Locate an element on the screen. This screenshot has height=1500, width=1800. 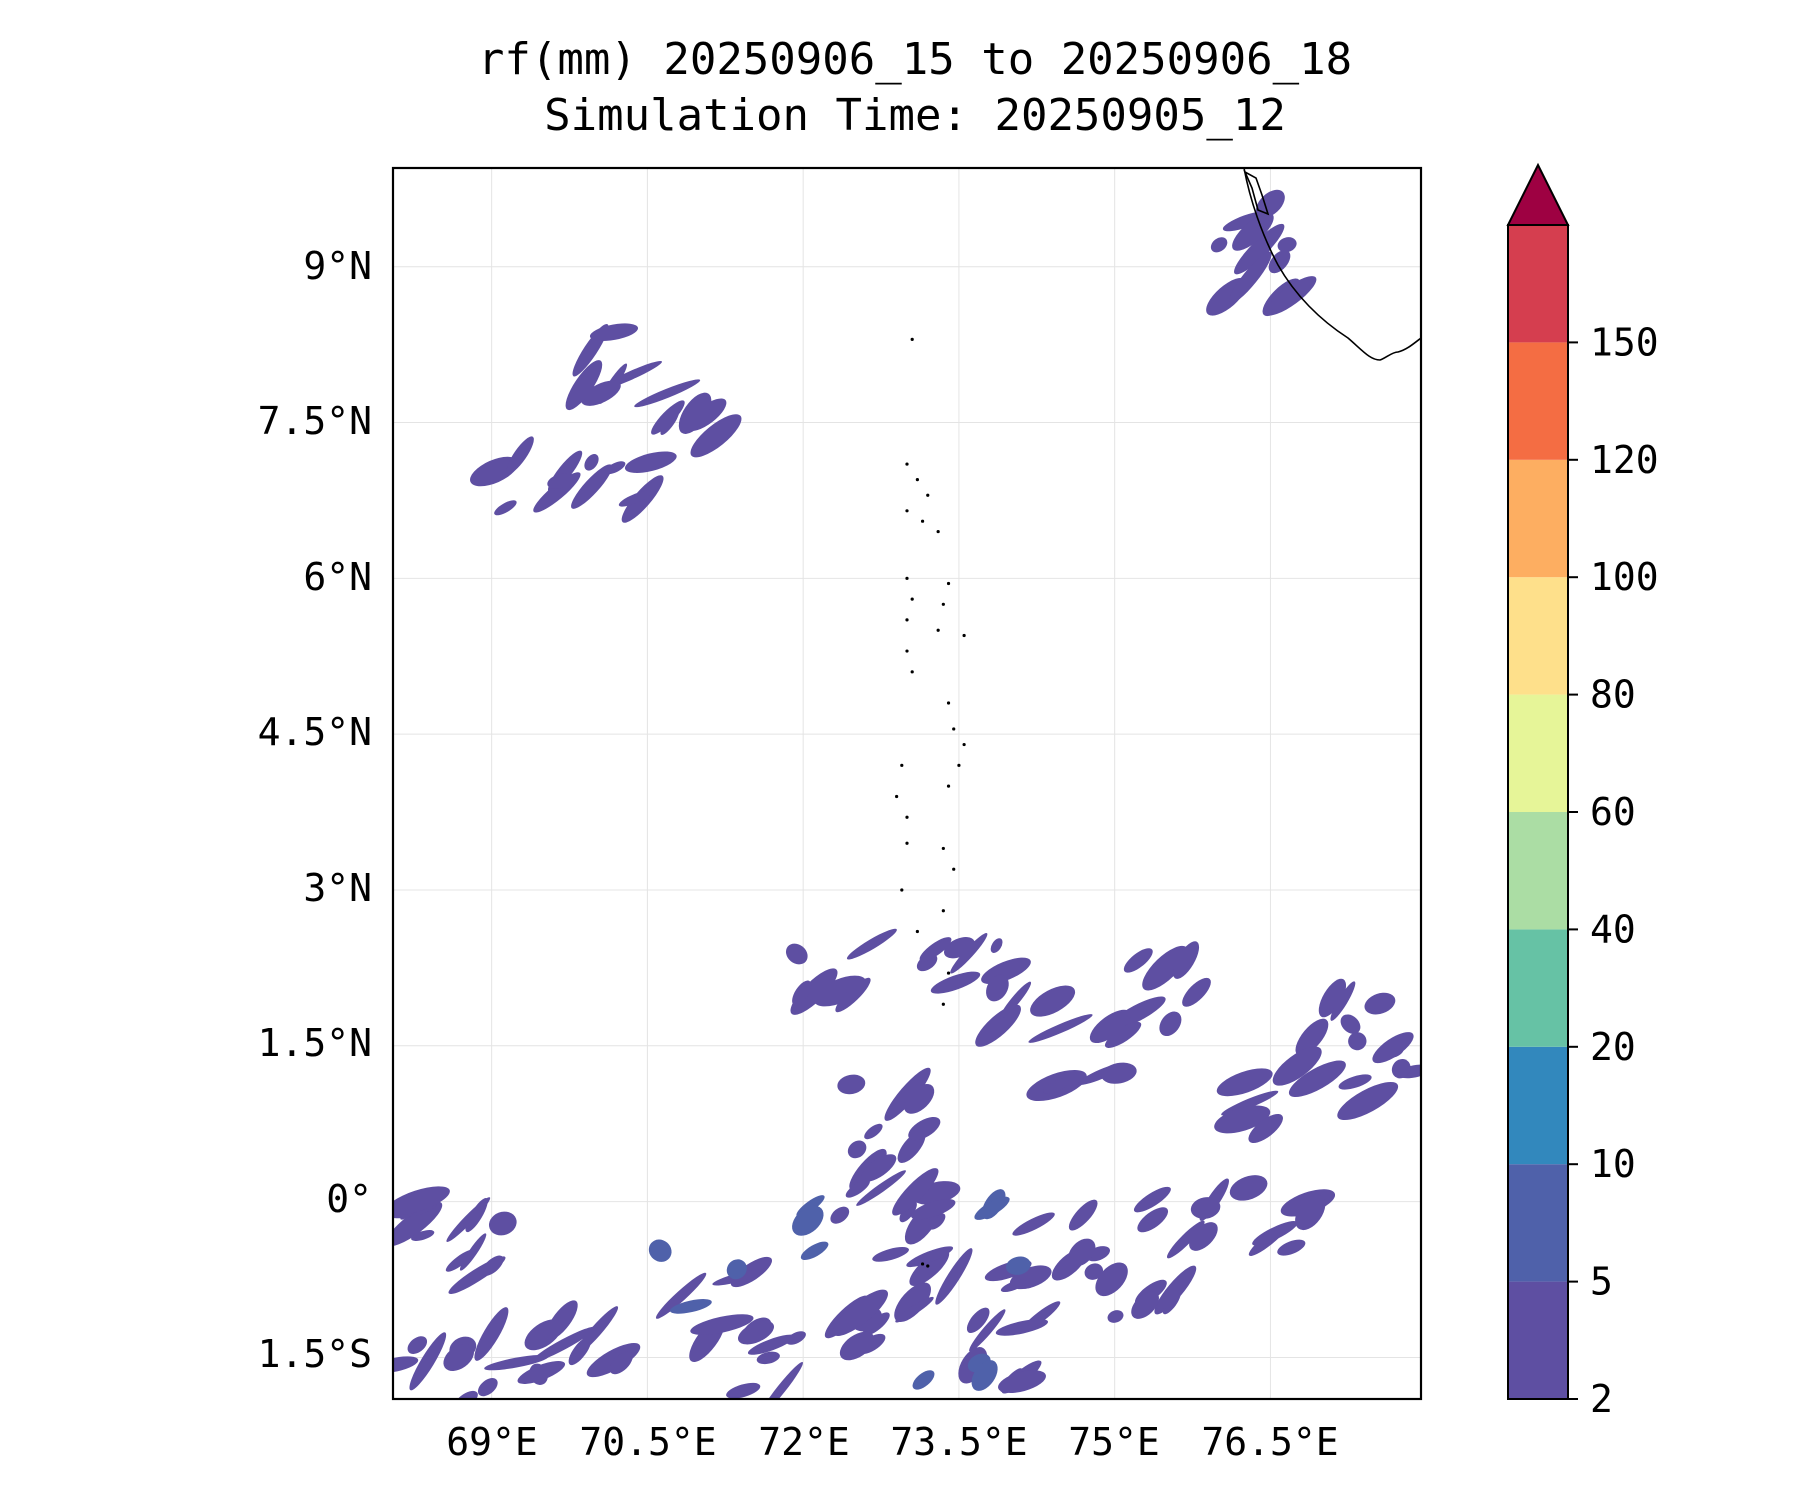
y-axis: 9°N 7.5°N 6°N 4.5°N 3°N 1.5°N 0° 1.5°S is located at coordinates (315, 810).